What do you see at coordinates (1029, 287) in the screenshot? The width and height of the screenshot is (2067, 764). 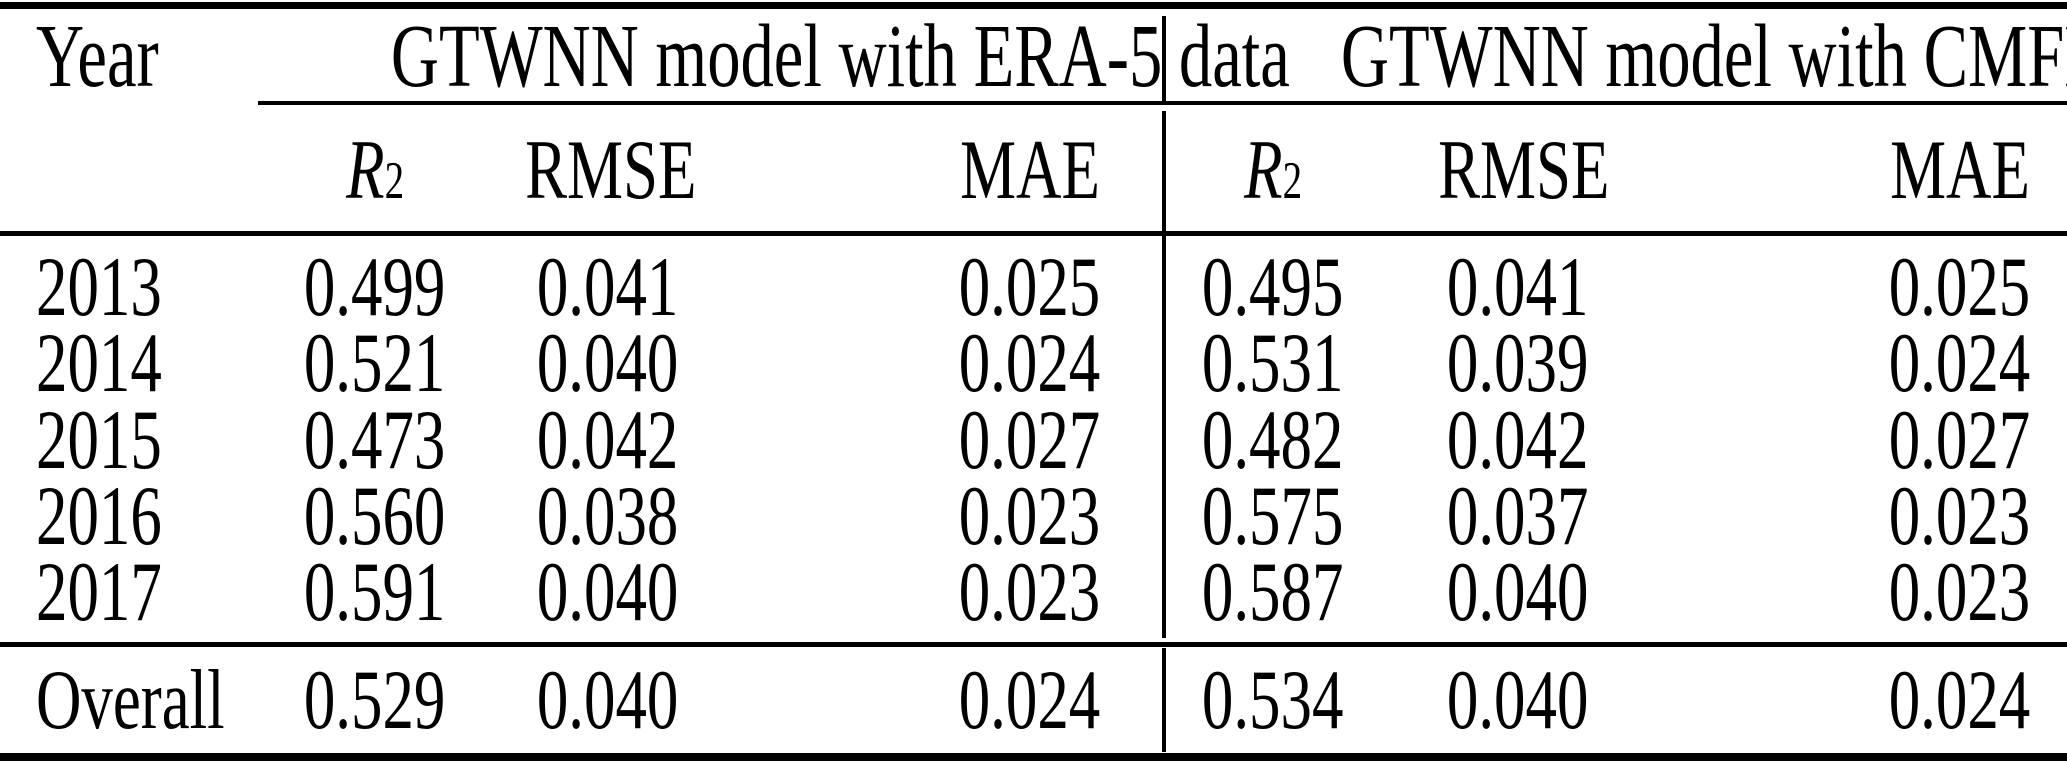 I see `mae-value-era5: 0.025` at bounding box center [1029, 287].